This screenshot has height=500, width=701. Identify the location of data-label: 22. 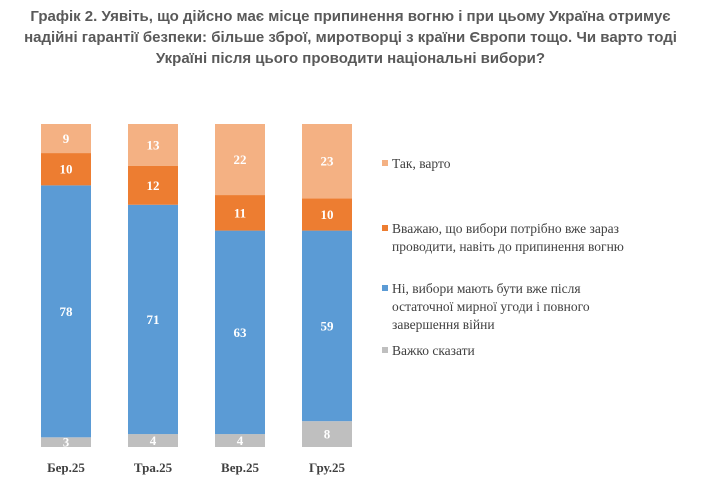
(240, 159).